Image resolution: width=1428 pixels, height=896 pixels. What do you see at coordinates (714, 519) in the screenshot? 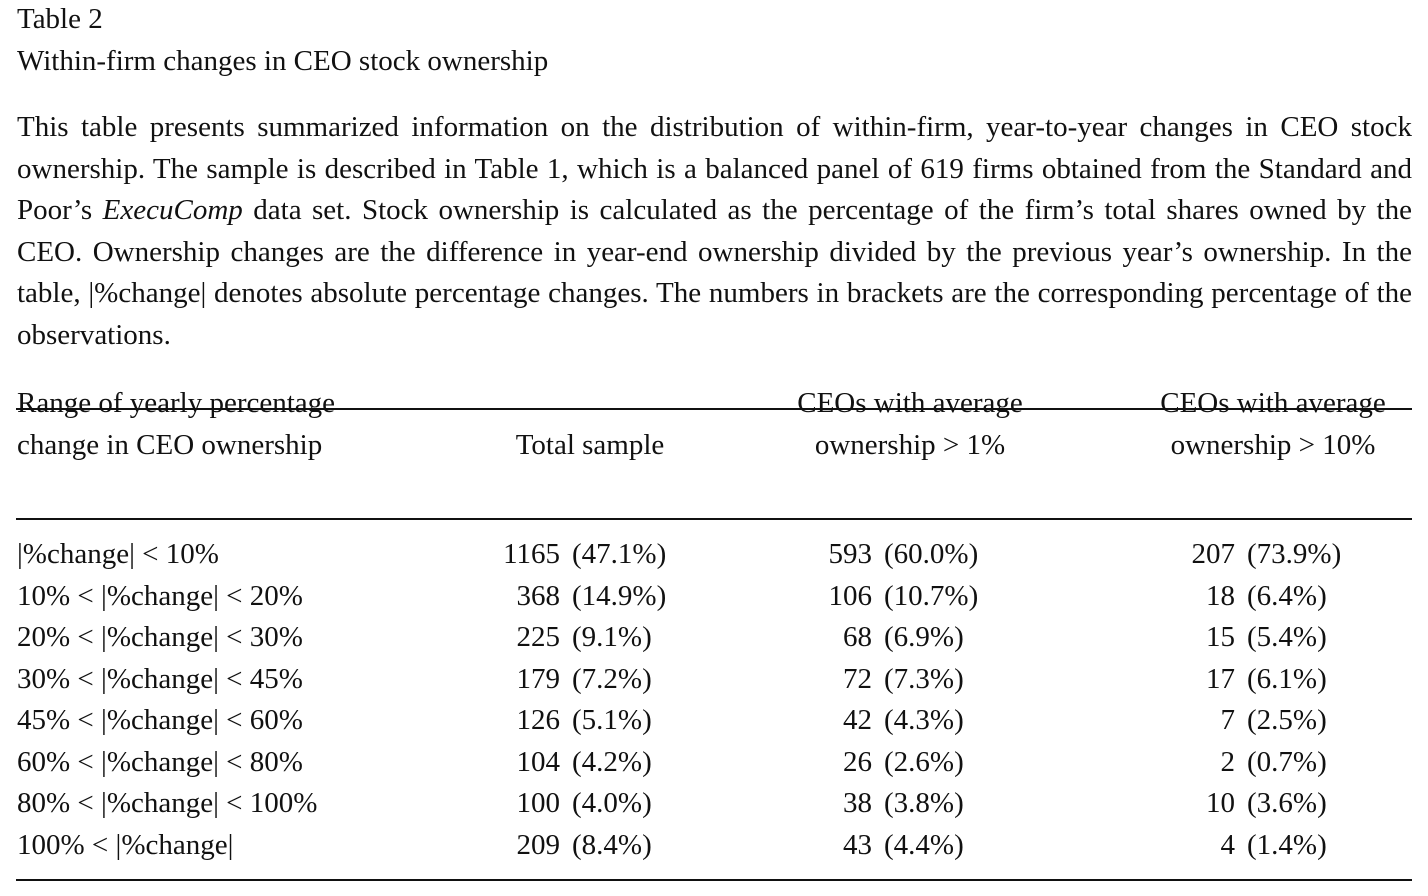
I see `header-rule` at bounding box center [714, 519].